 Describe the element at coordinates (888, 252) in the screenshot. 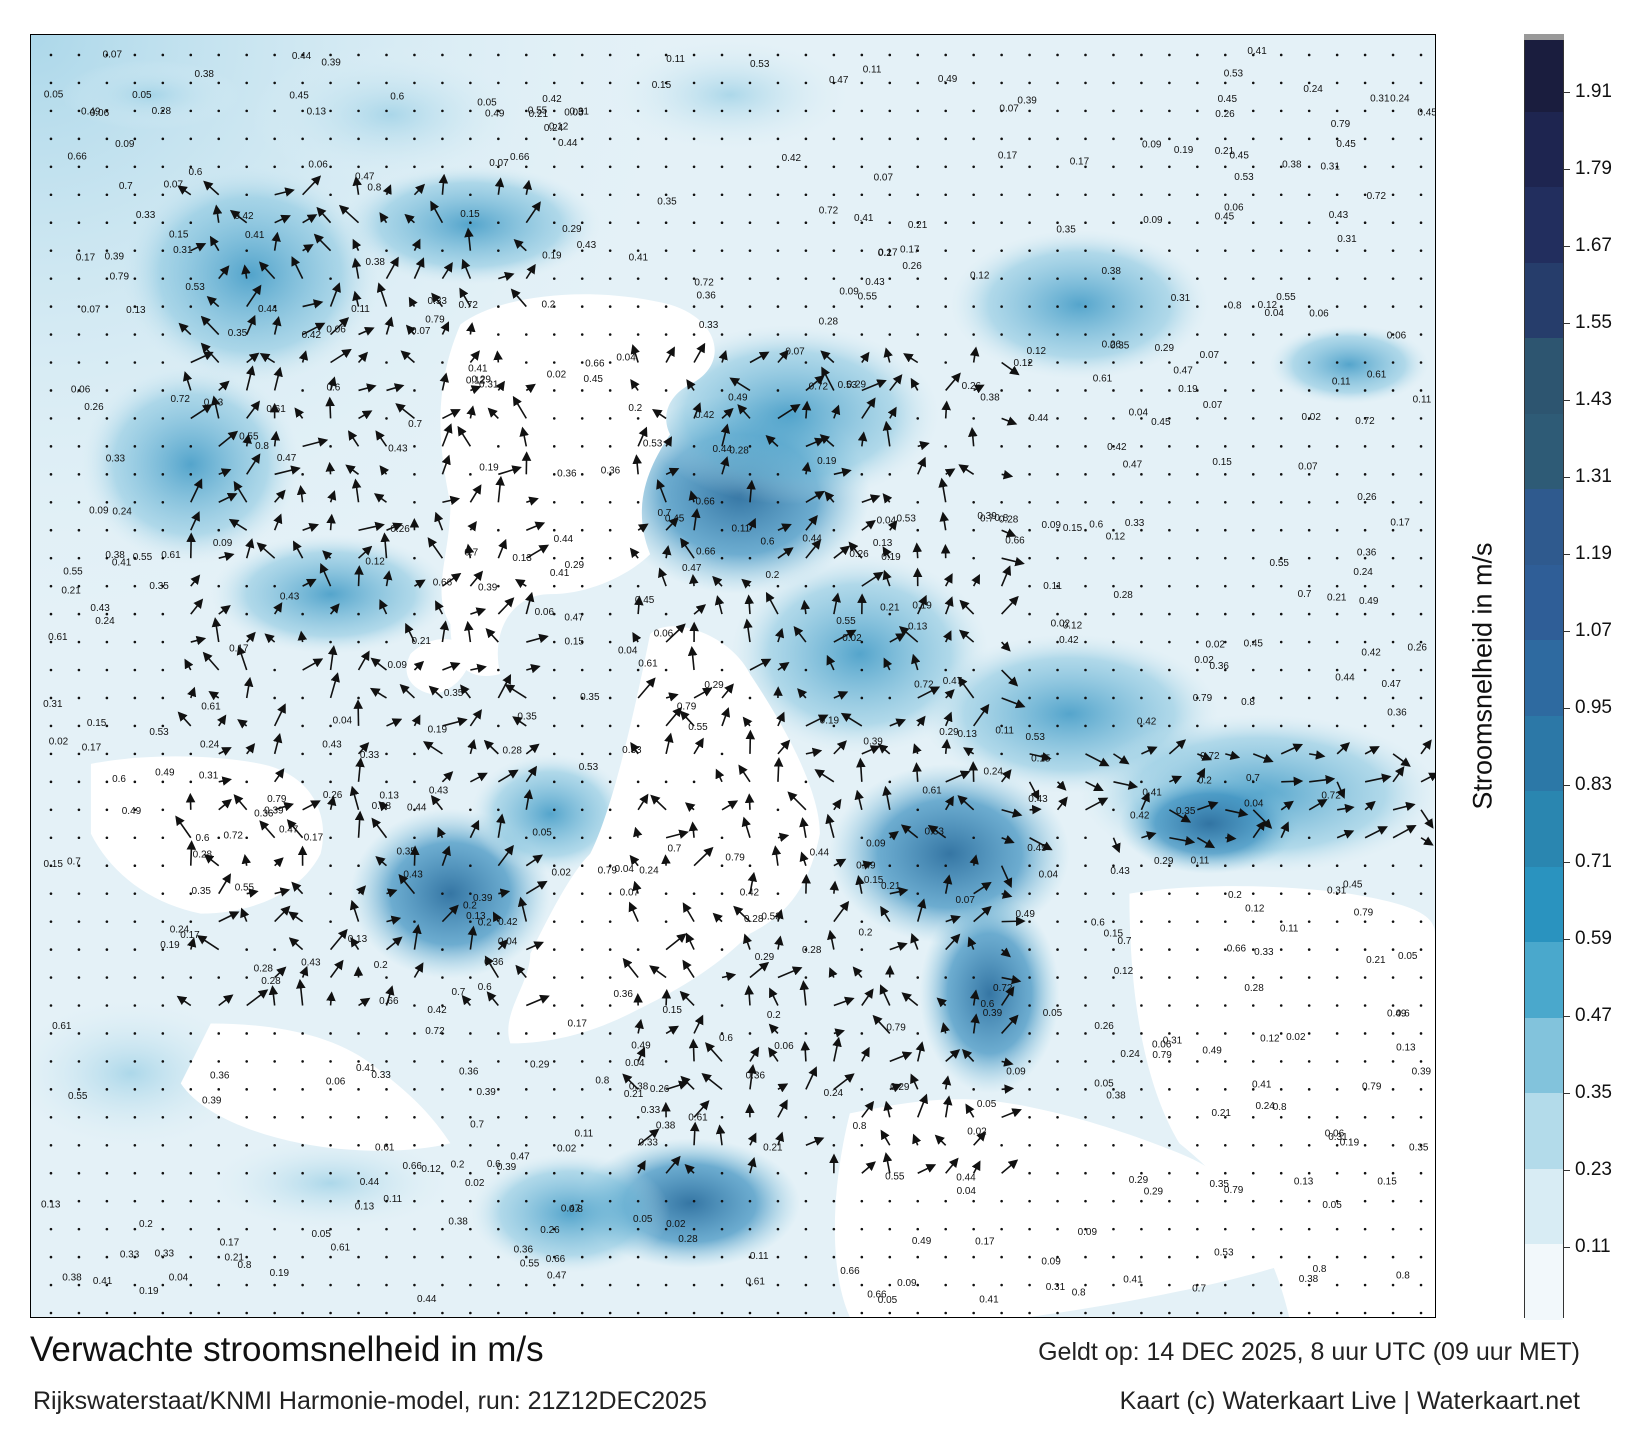

I see `speed-value-label: 0.17` at that location.